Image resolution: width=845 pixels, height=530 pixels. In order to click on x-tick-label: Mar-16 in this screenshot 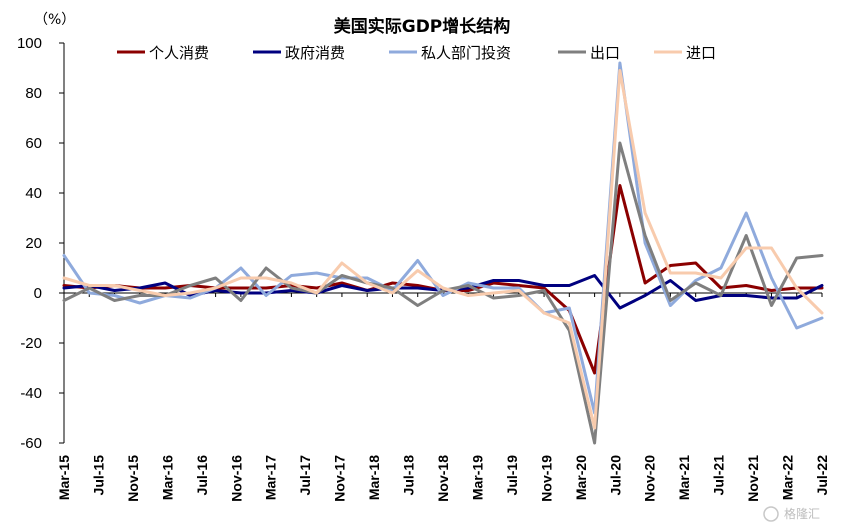, I will do `click(167, 477)`.